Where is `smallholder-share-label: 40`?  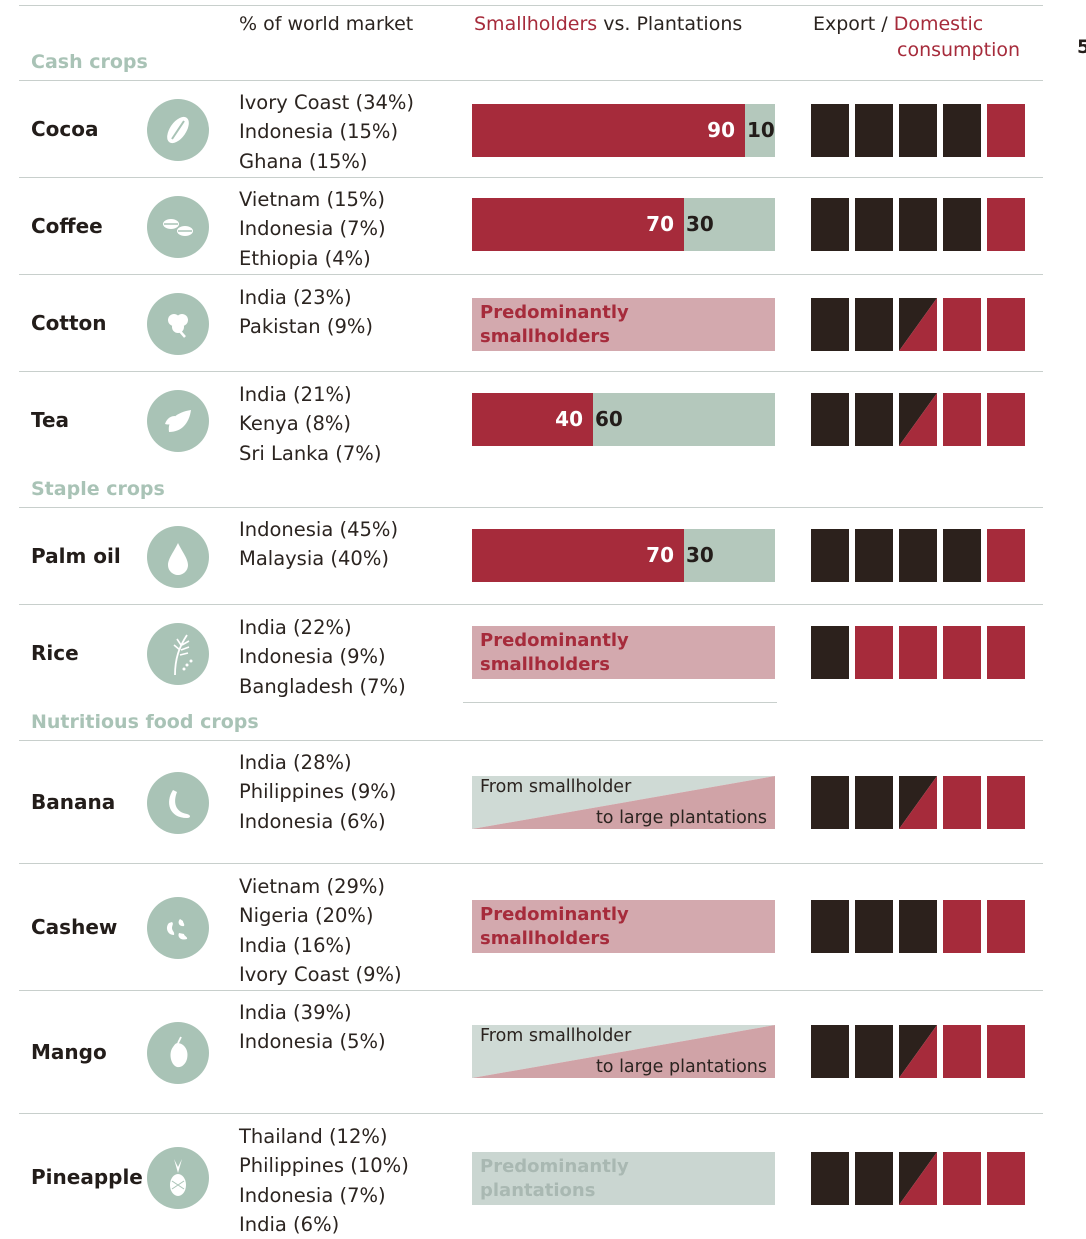
smallholder-share-label: 40 is located at coordinates (569, 419).